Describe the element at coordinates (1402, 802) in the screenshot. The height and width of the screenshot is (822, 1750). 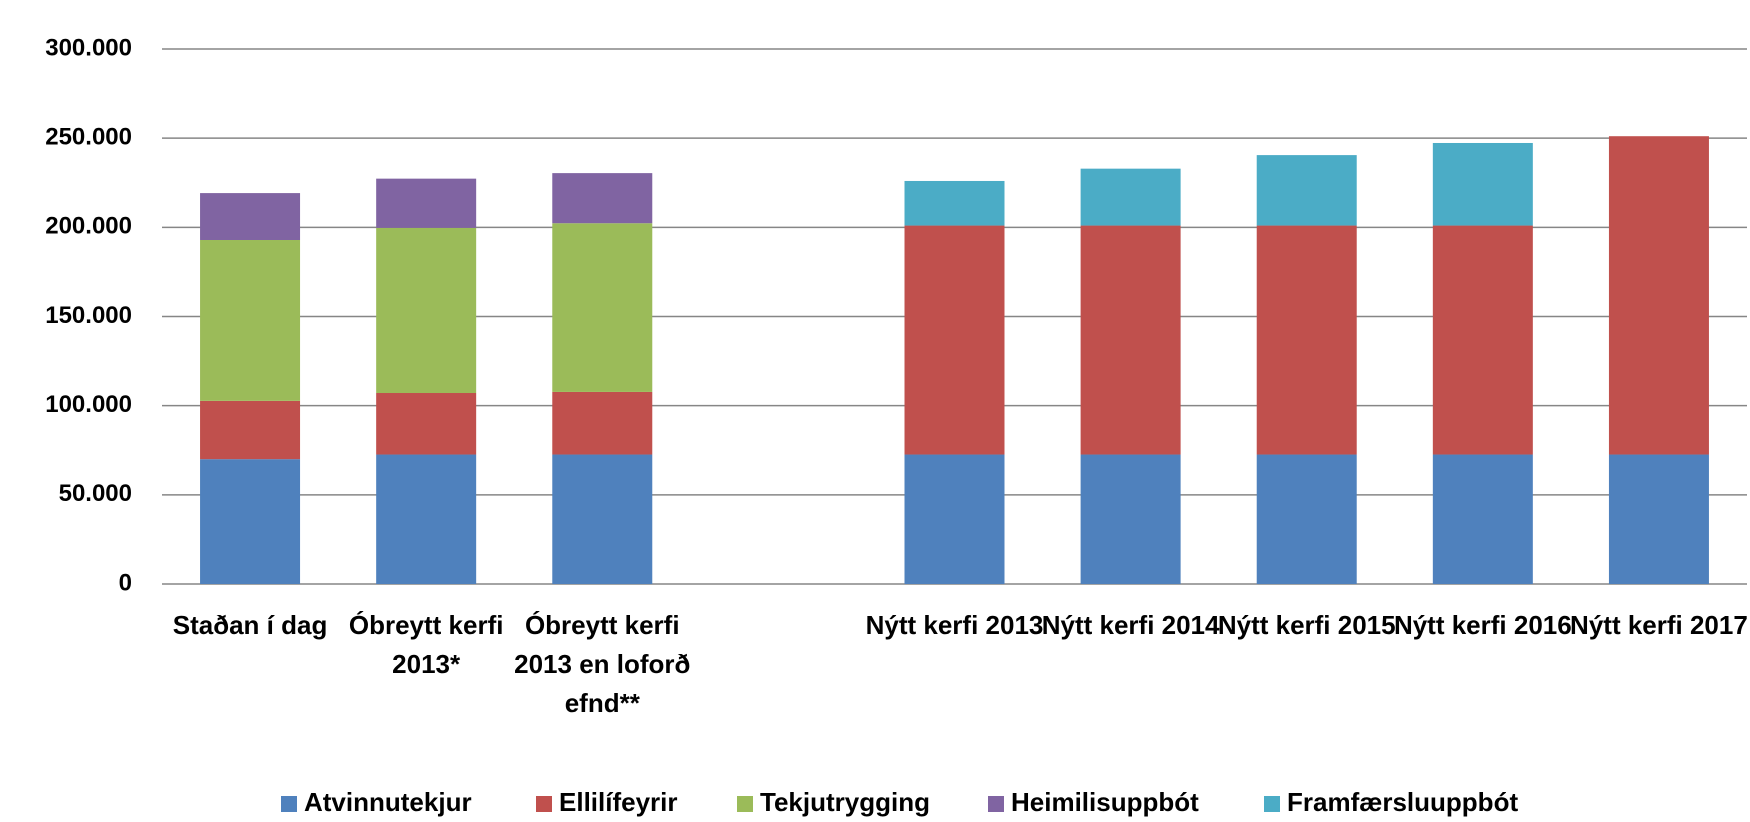
I see `legend-label: Framfærsluuppbót` at that location.